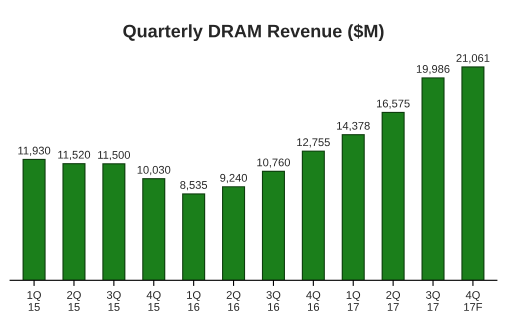 The image size is (507, 326). What do you see at coordinates (34, 151) in the screenshot?
I see `data-label: 11,930` at bounding box center [34, 151].